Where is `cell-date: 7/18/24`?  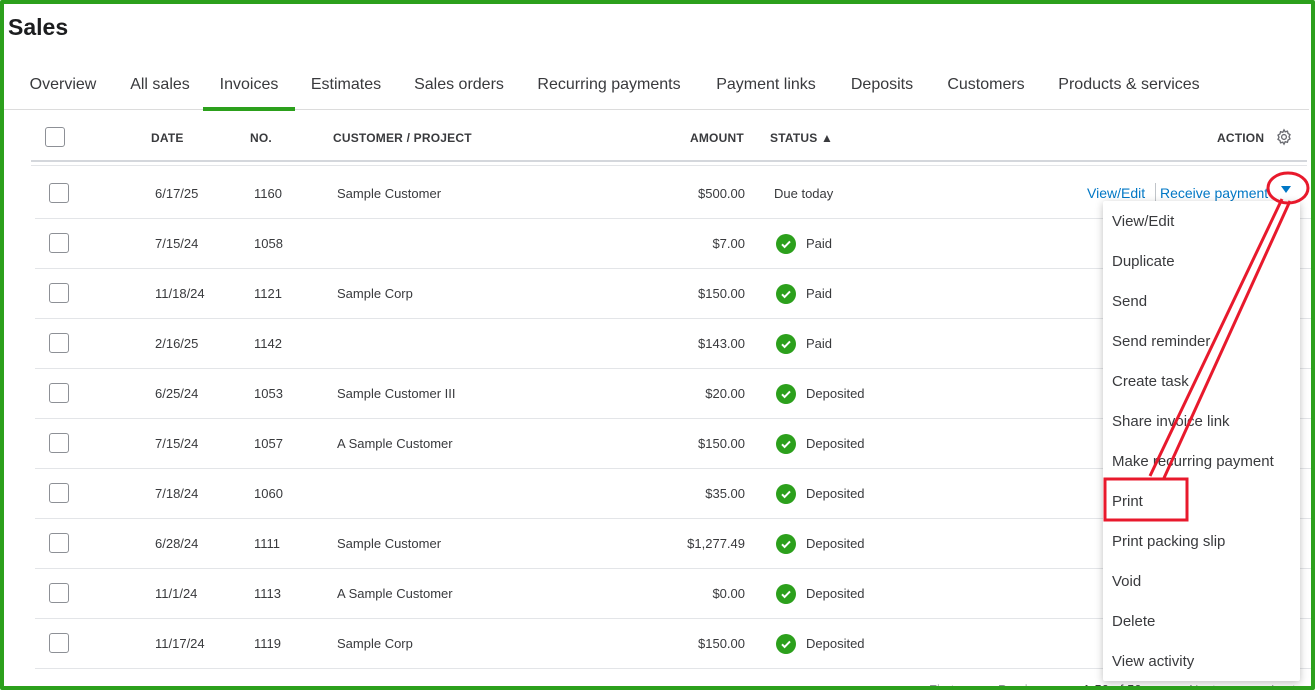 cell-date: 7/18/24 is located at coordinates (177, 493).